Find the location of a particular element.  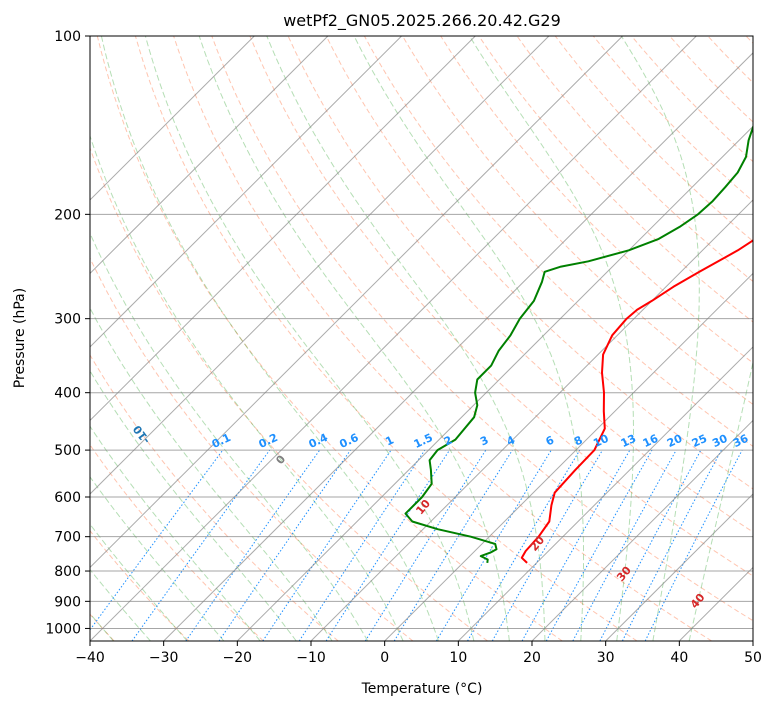

x-tick-label: 30 is located at coordinates (606, 658).